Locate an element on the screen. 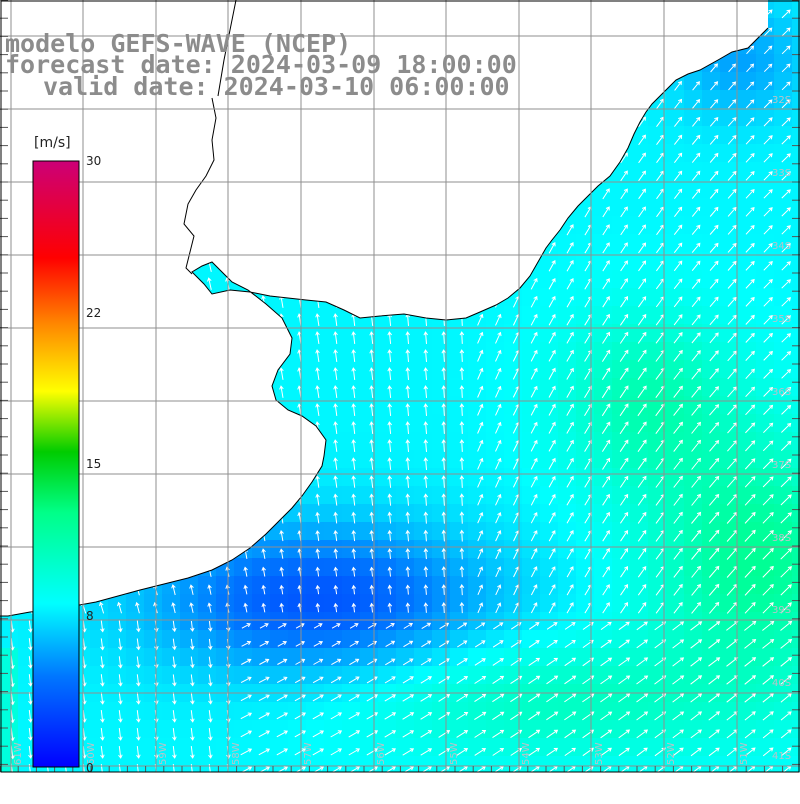  colorbar-tick: 30 is located at coordinates (93, 161).